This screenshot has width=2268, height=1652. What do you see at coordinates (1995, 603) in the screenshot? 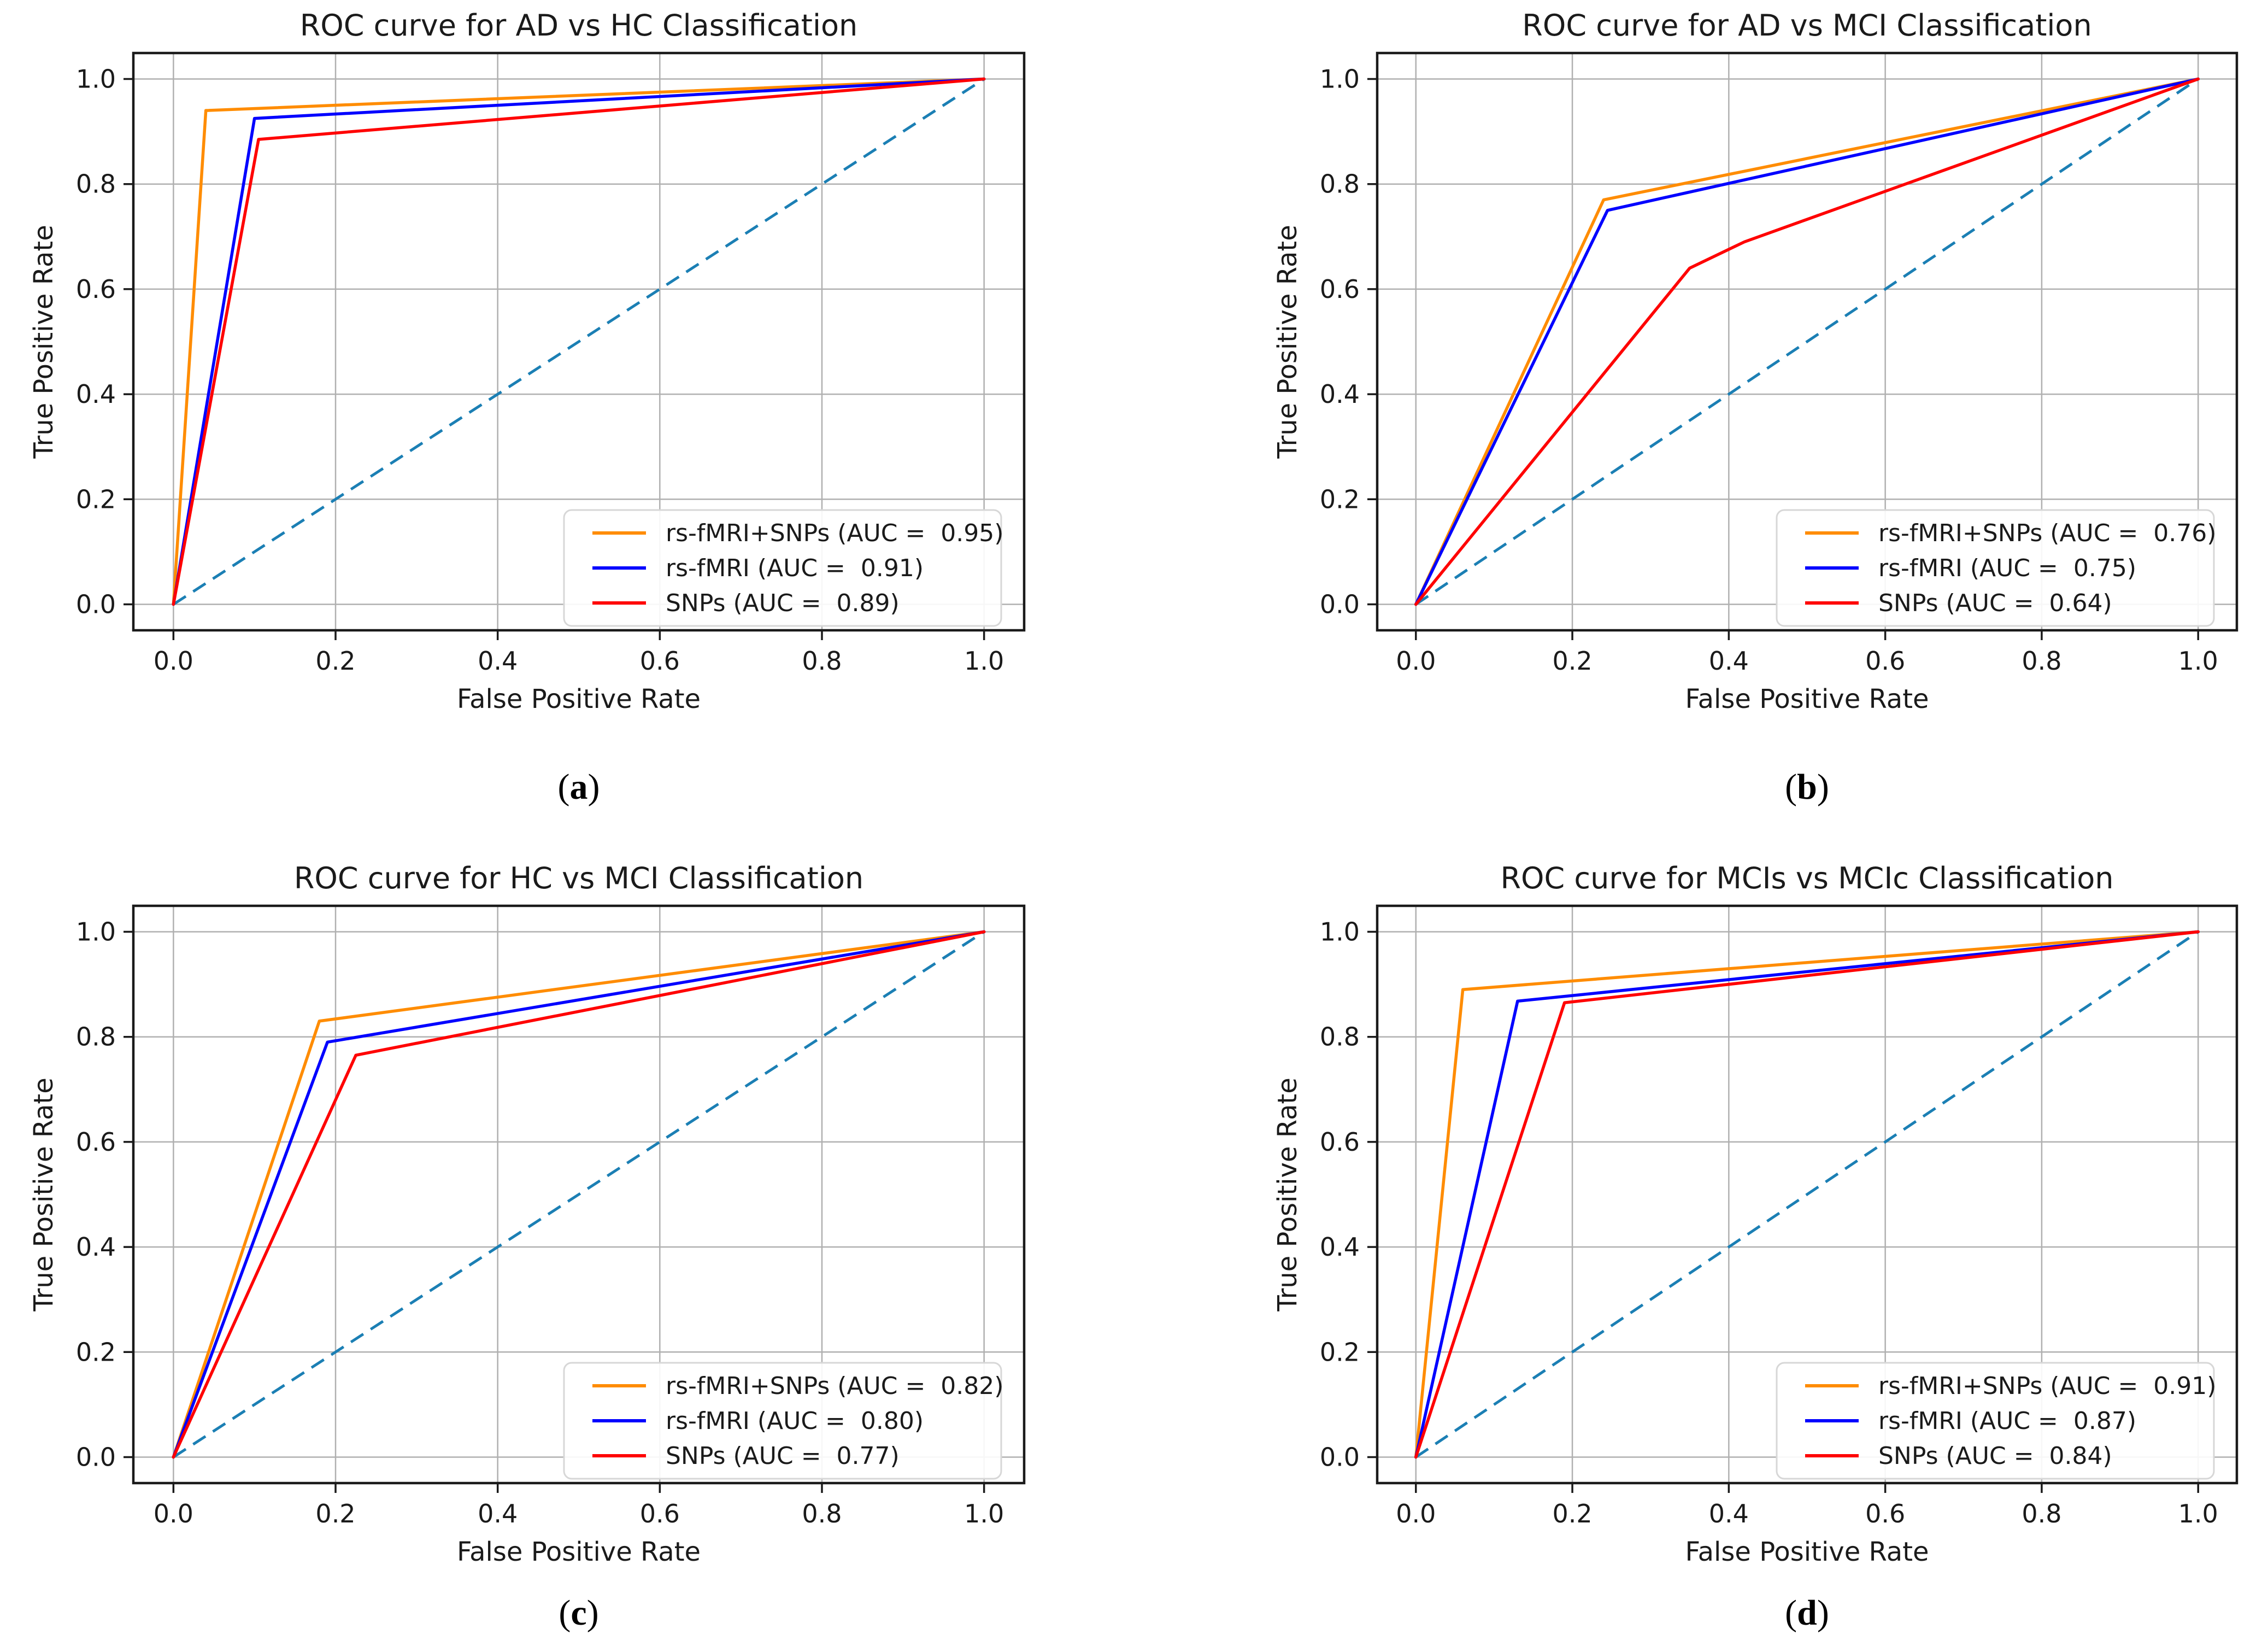
I see `legend-entry-label: SNPs (AUC = 0.64)` at bounding box center [1995, 603].